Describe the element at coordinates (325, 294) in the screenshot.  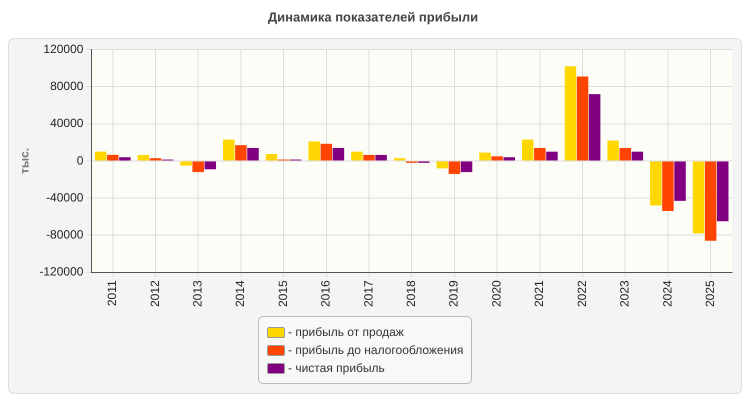
I see `x-tick-label: 2016` at that location.